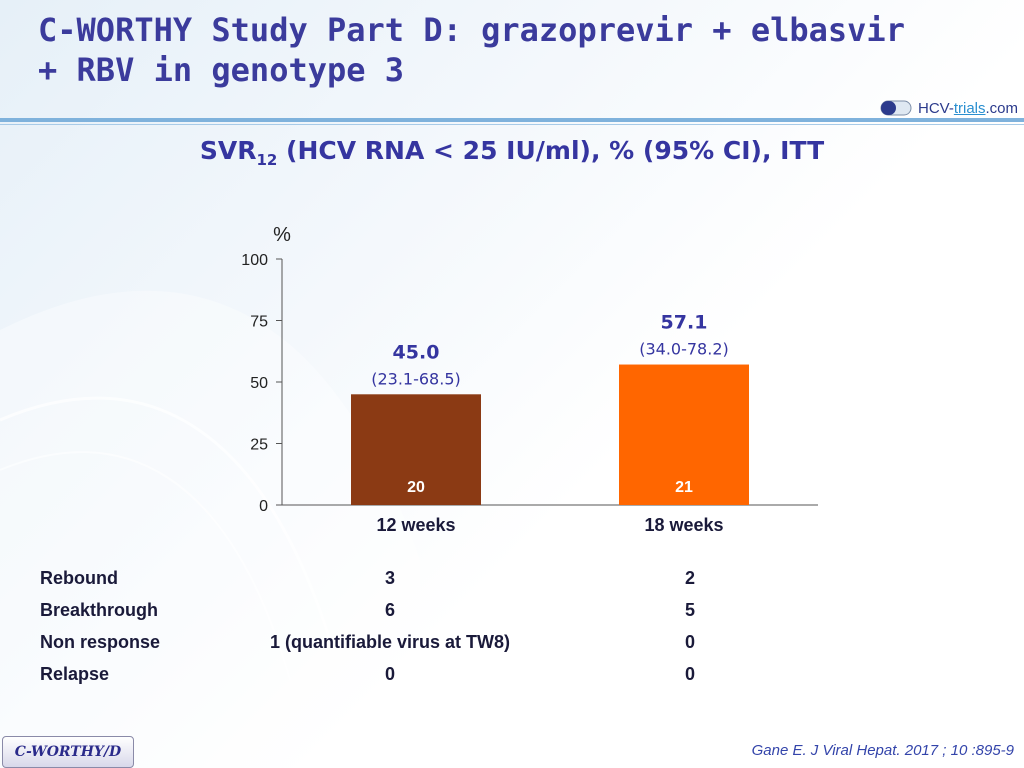 This screenshot has height=768, width=1024. What do you see at coordinates (689, 610) in the screenshot?
I see `breakthrough-18w: 5` at bounding box center [689, 610].